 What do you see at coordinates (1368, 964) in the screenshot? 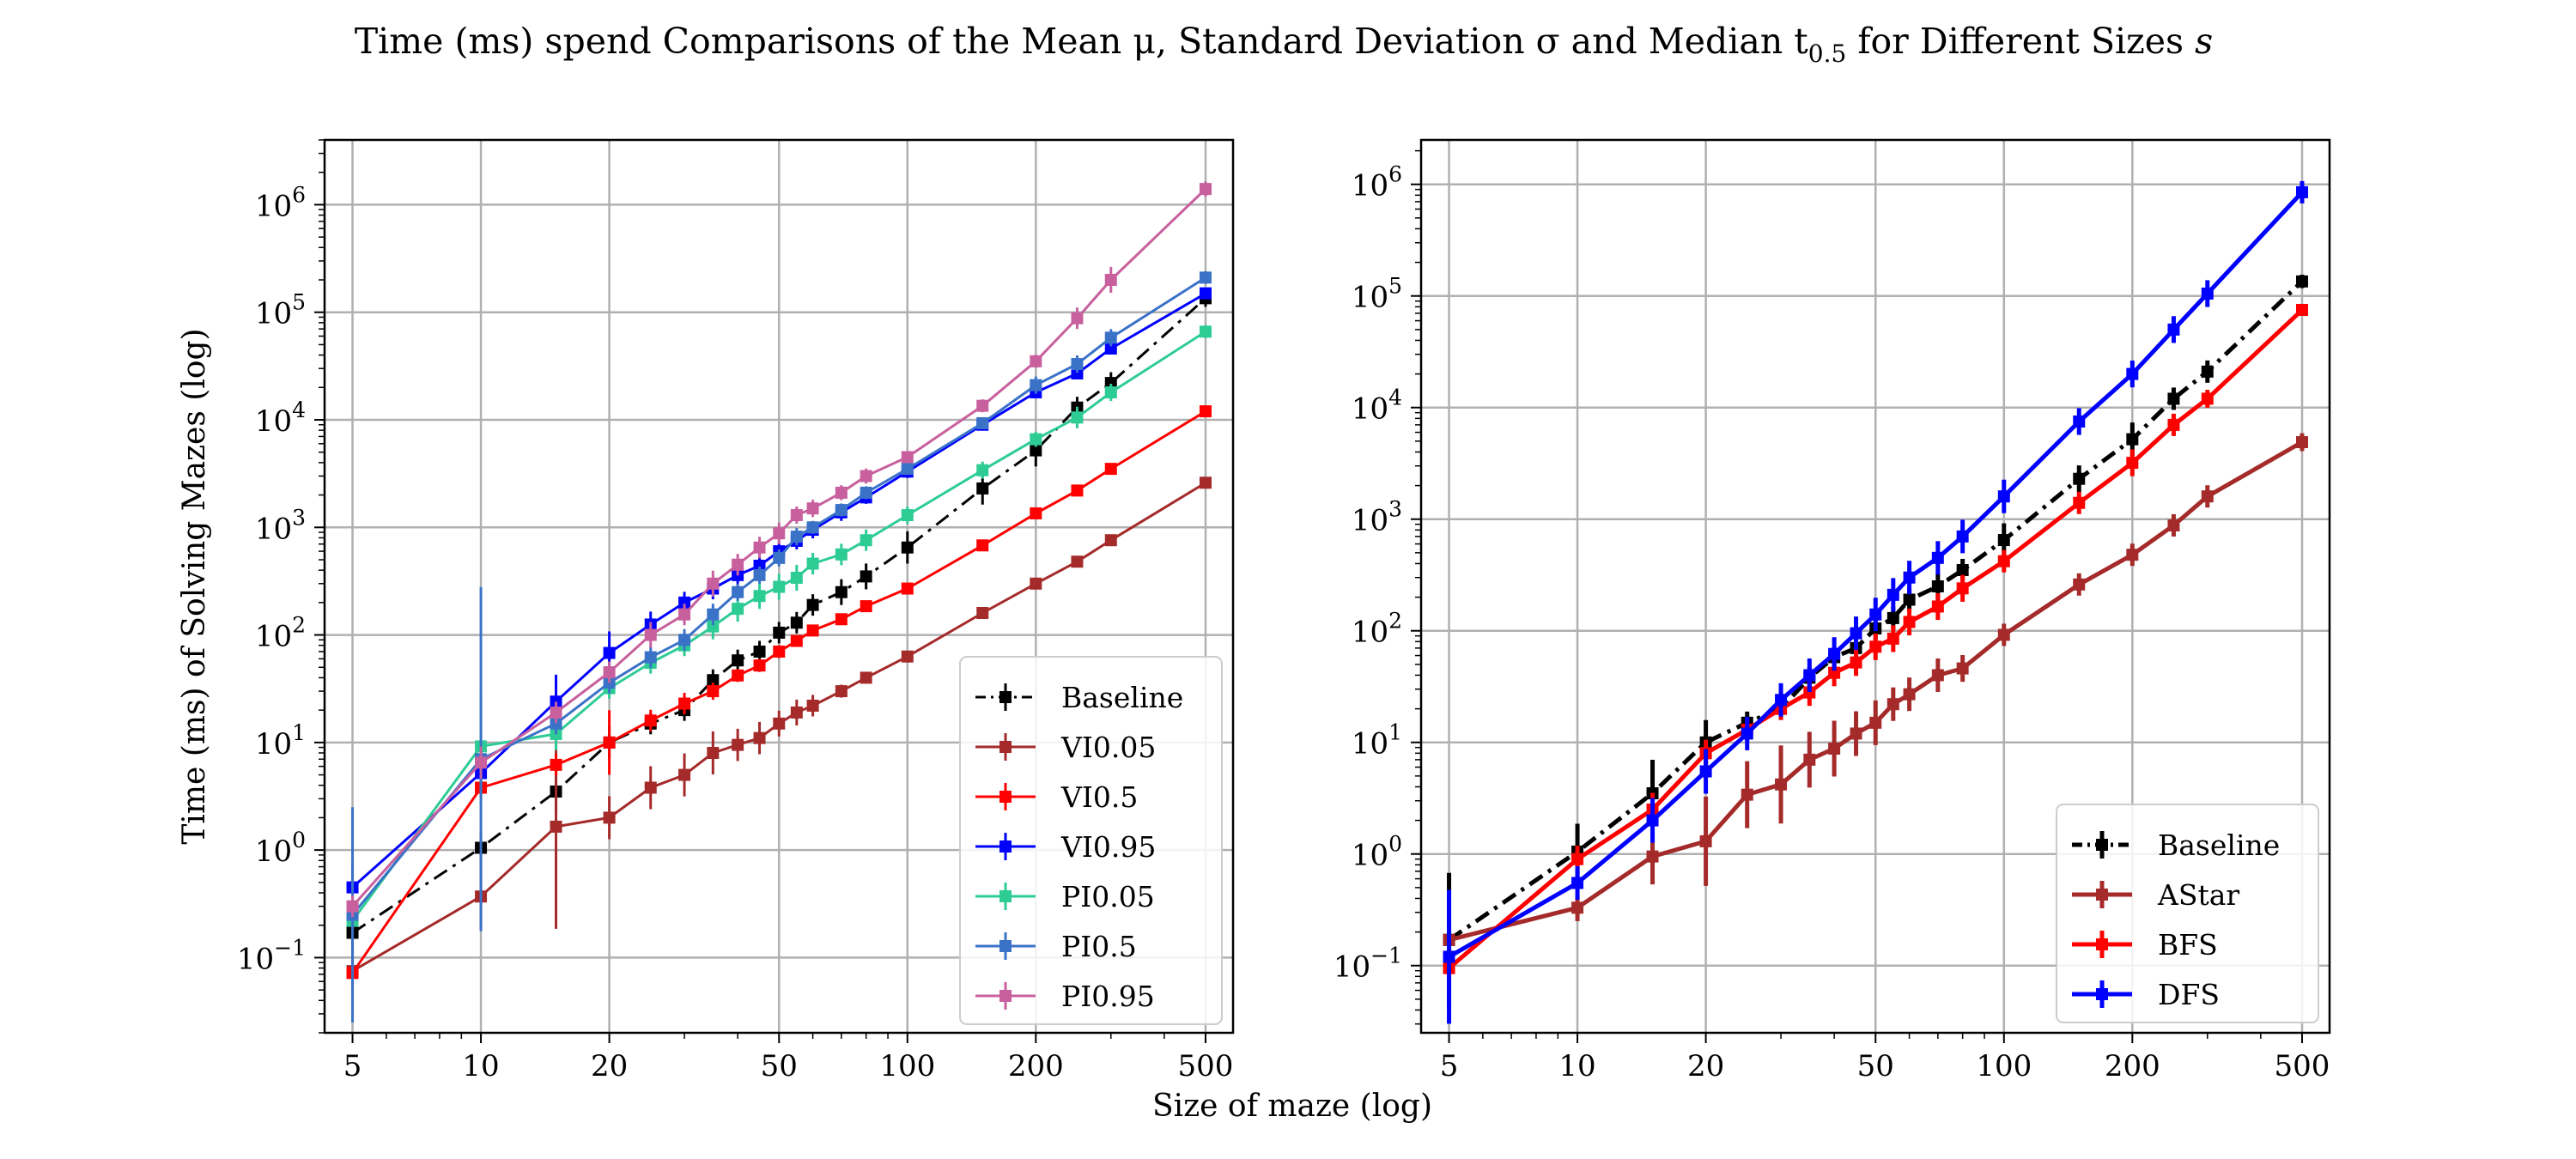
I see `y-tick-label: 10⁻¹` at bounding box center [1368, 964].